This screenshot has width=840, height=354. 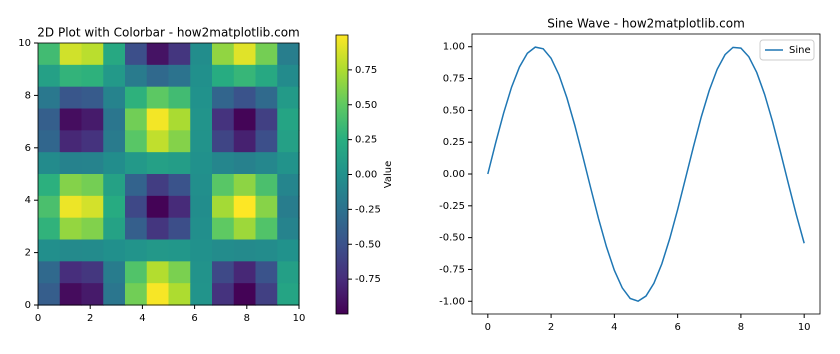 I want to click on chart-title: Sine Wave - how2matplotlib.com, so click(x=646, y=24).